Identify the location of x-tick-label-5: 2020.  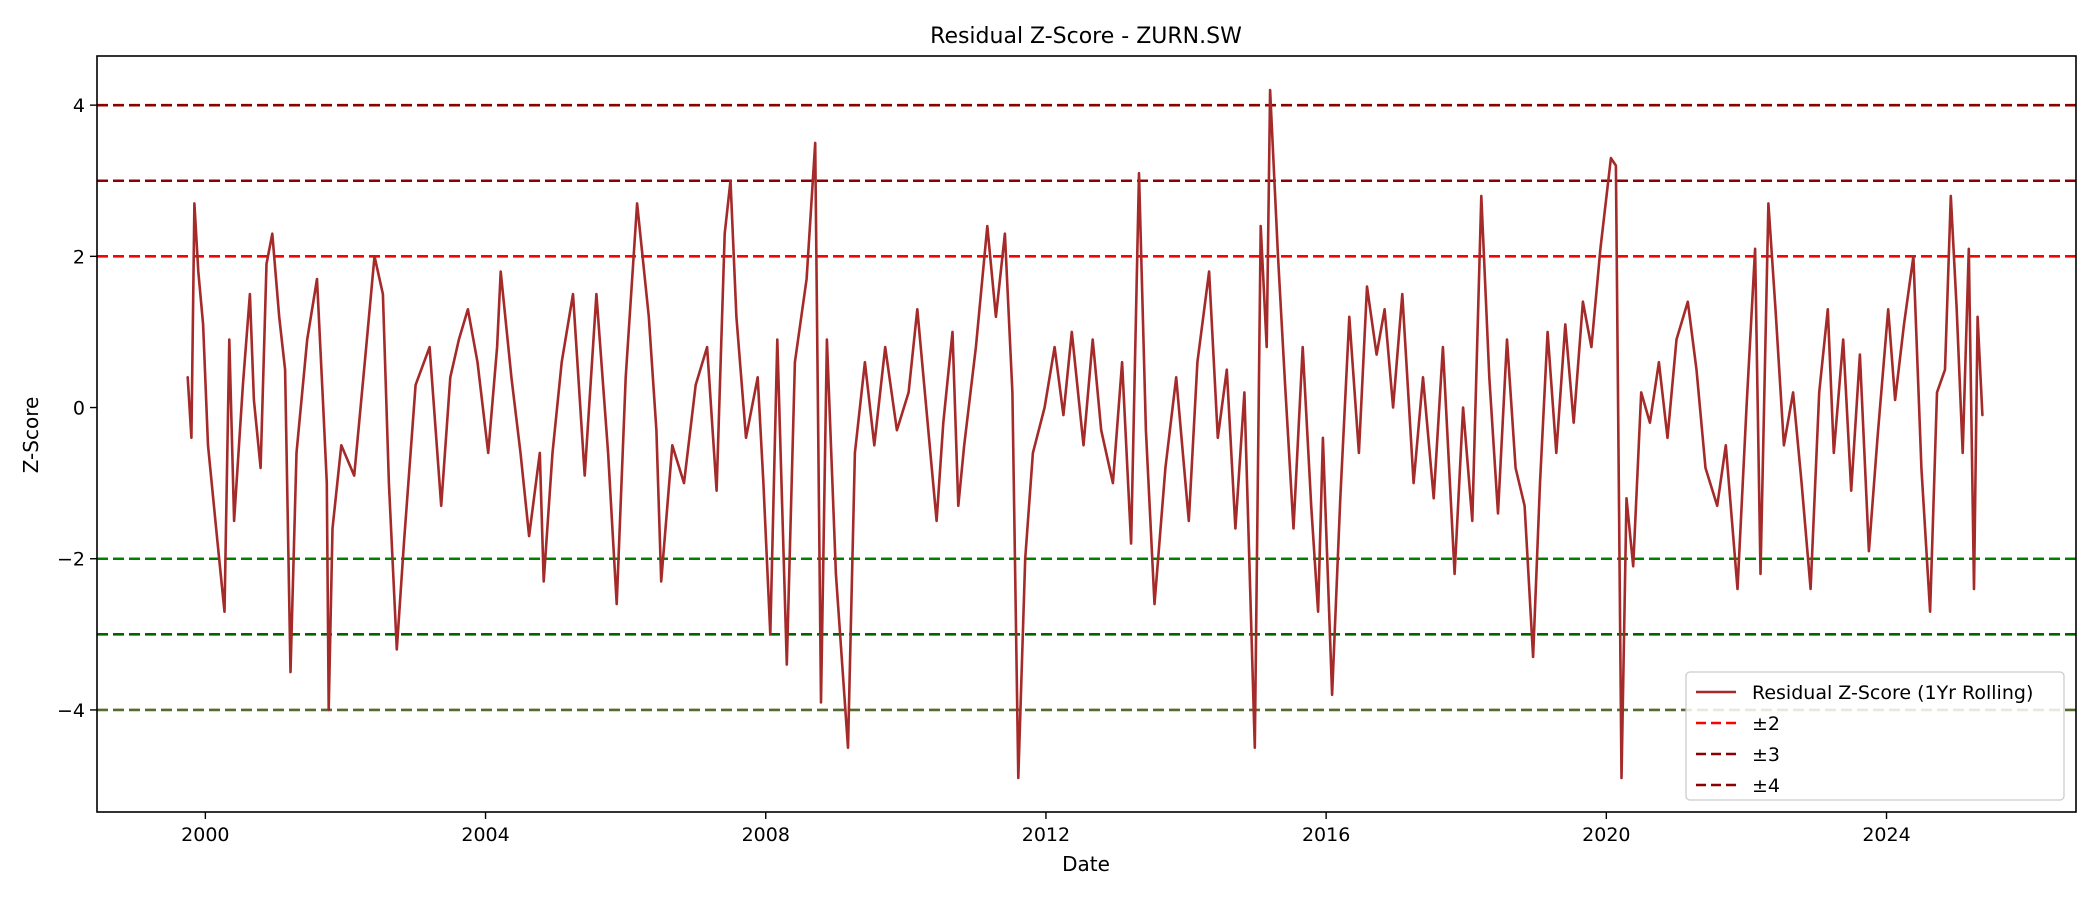
(1606, 835).